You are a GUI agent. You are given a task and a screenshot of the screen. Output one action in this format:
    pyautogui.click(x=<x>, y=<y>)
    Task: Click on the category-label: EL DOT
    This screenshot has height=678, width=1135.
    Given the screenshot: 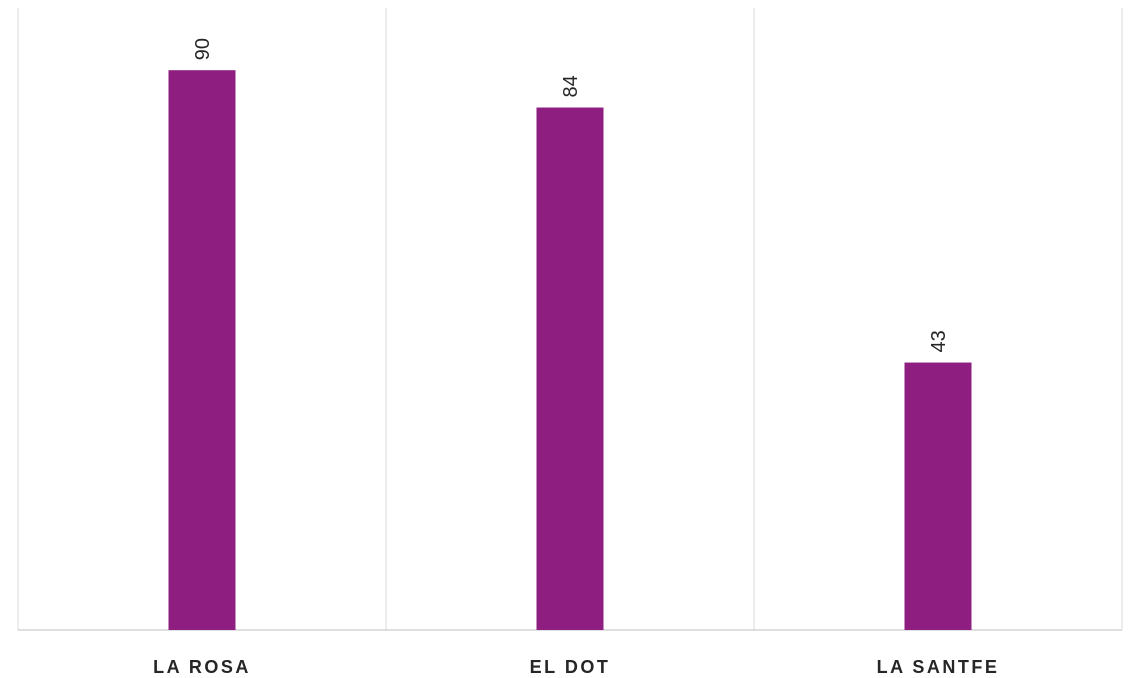 What is the action you would take?
    pyautogui.click(x=570, y=667)
    